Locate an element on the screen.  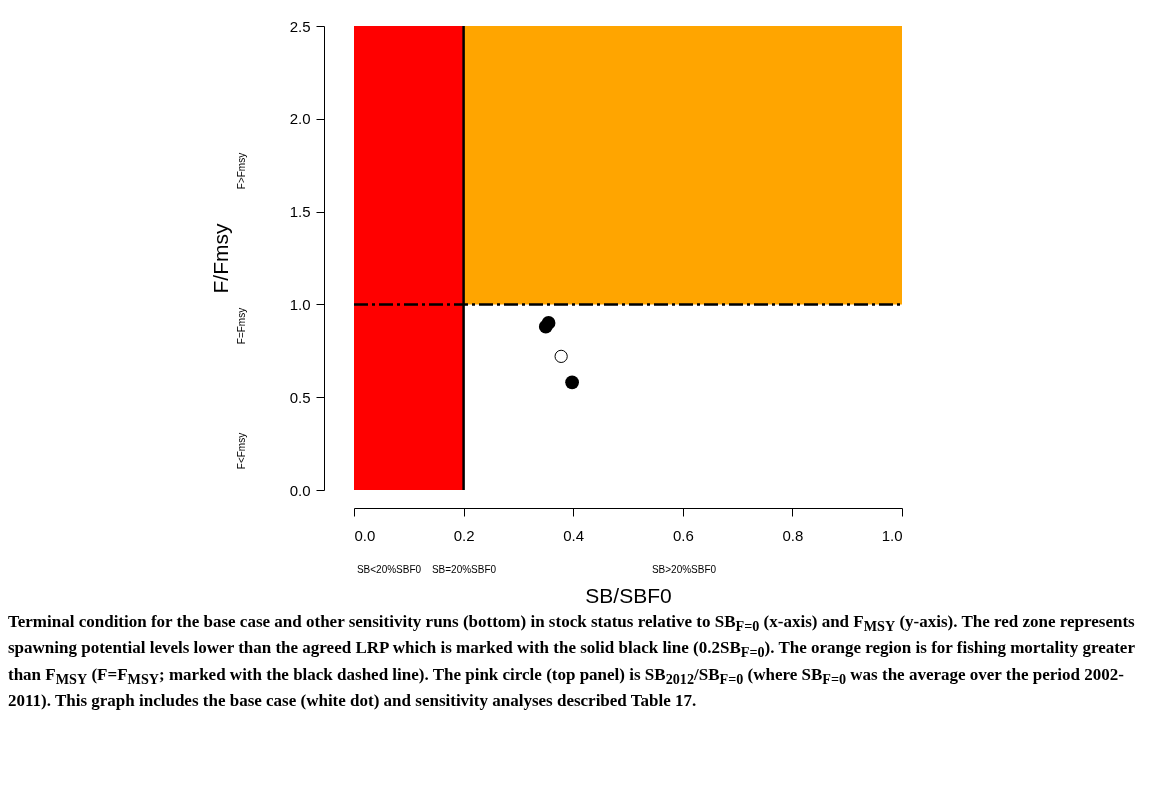
x-tick-label: 0.6 is located at coordinates (683, 535).